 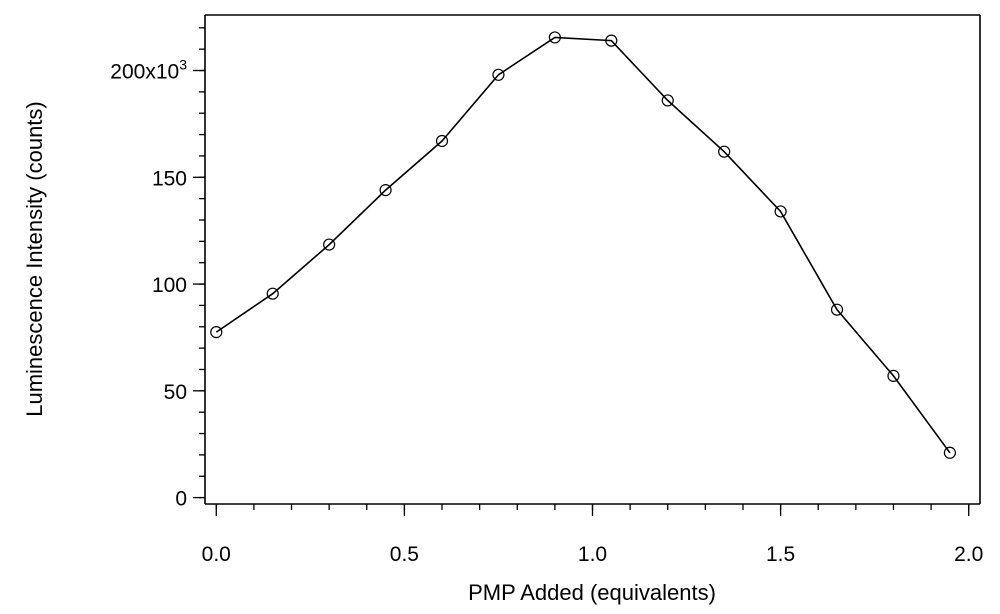 What do you see at coordinates (780, 554) in the screenshot?
I see `x-tick-label: 1.5` at bounding box center [780, 554].